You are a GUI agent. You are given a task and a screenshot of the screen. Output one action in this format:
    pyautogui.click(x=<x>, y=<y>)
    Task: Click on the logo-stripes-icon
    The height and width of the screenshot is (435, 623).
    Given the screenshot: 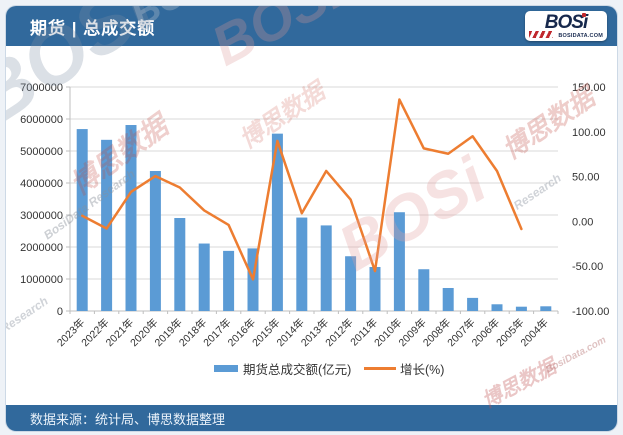 What is the action you would take?
    pyautogui.click(x=541, y=34)
    